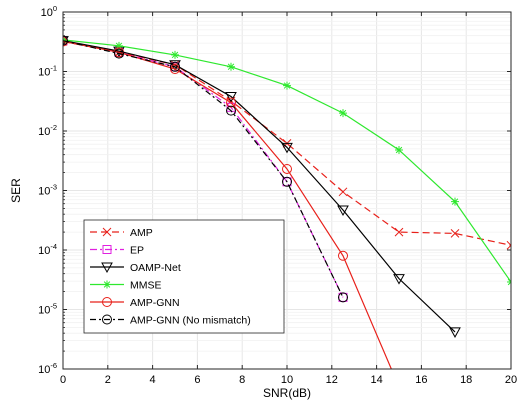  I want to click on legend-entry-label: EP, so click(137, 251).